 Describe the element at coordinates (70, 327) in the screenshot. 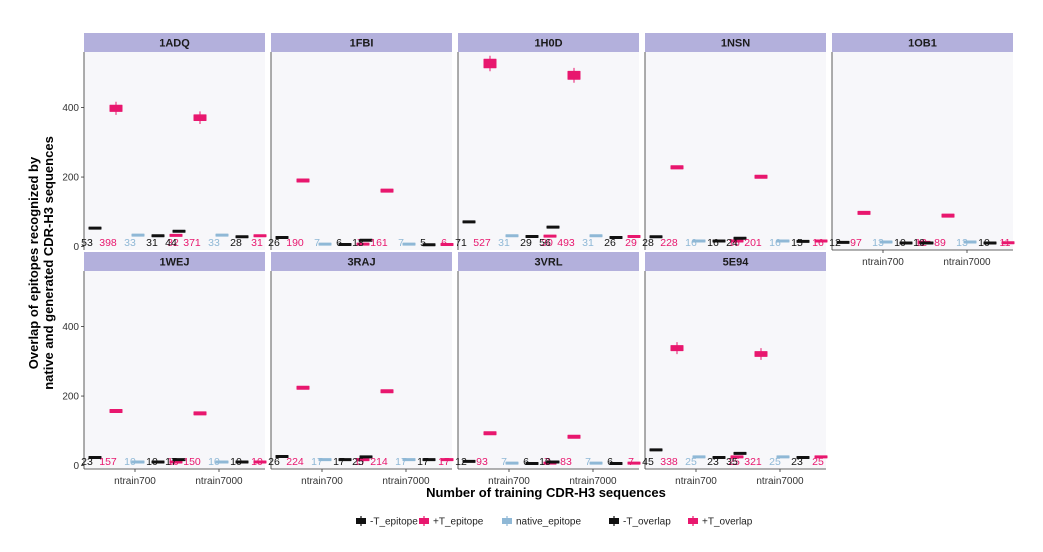

I see `y-tick-label: 400` at that location.